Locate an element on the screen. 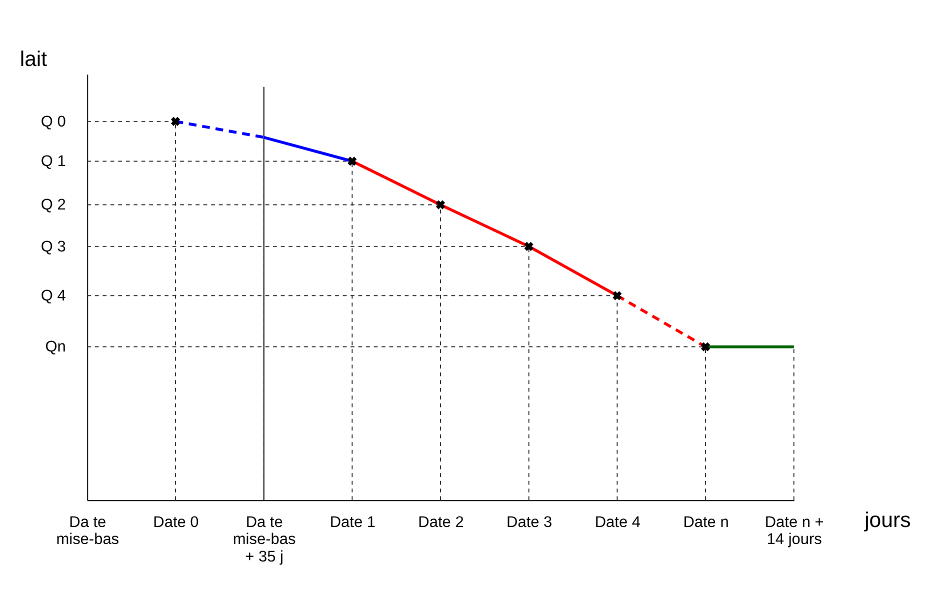  y-axis-title: lait is located at coordinates (34, 58).